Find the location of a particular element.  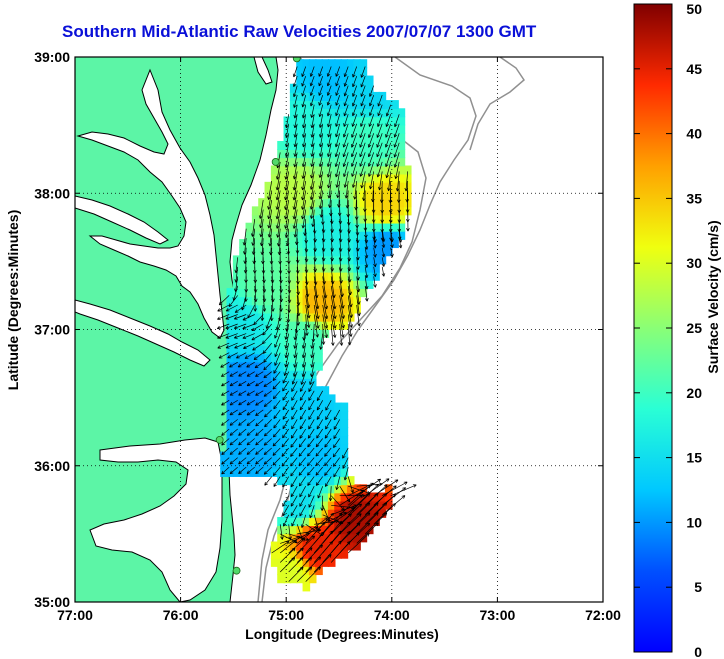

y-tick-label: 39:00 is located at coordinates (52, 57).